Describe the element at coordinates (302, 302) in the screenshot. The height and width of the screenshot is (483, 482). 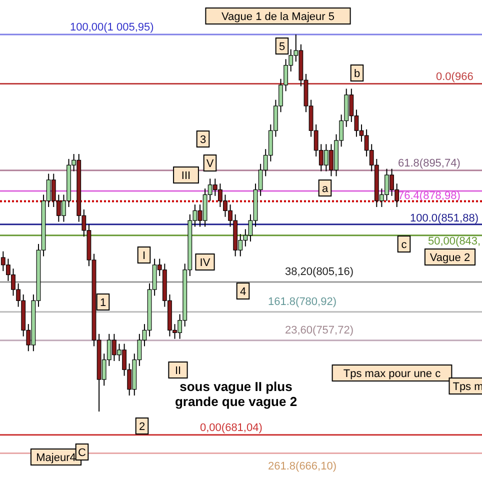
I see `ref-line-label: 161.8(780,92)` at that location.